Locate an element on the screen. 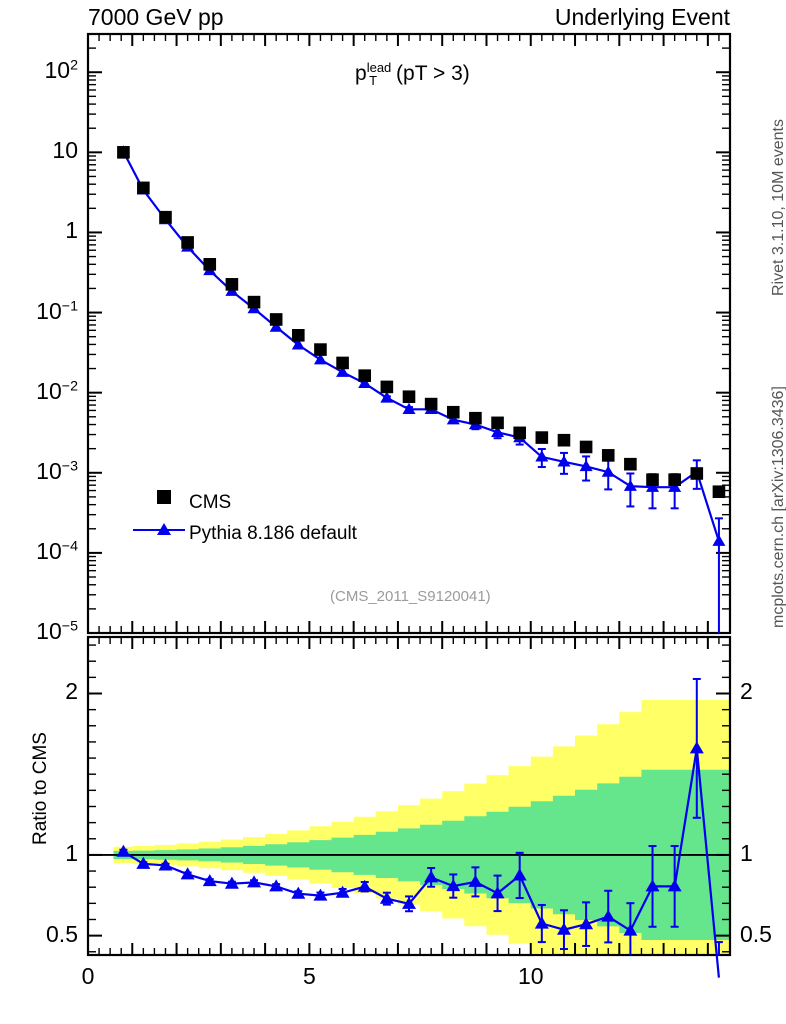  main-y-tick-label: 10⁻² is located at coordinates (57, 390).